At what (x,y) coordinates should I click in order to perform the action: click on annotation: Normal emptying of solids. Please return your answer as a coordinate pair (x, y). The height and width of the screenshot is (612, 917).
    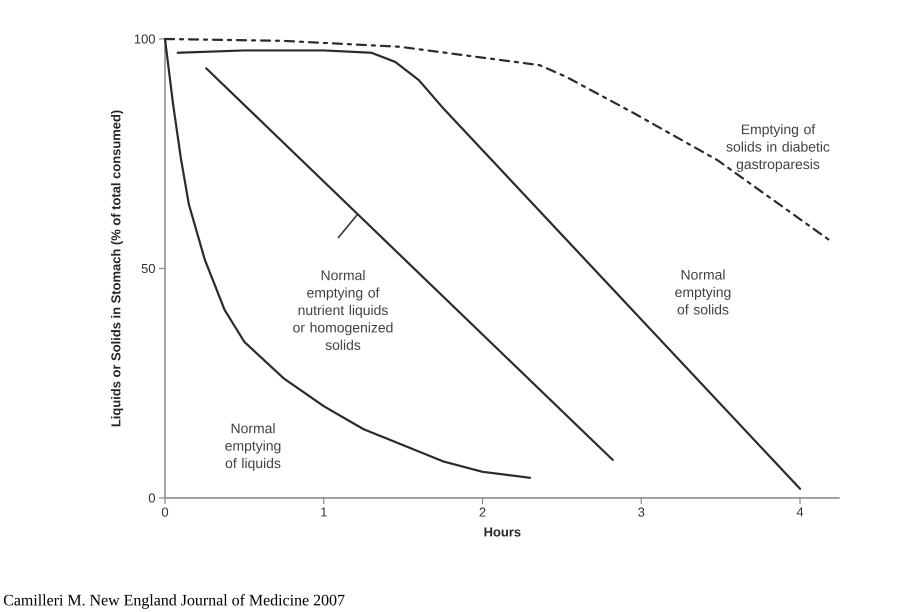
    Looking at the image, I should click on (702, 292).